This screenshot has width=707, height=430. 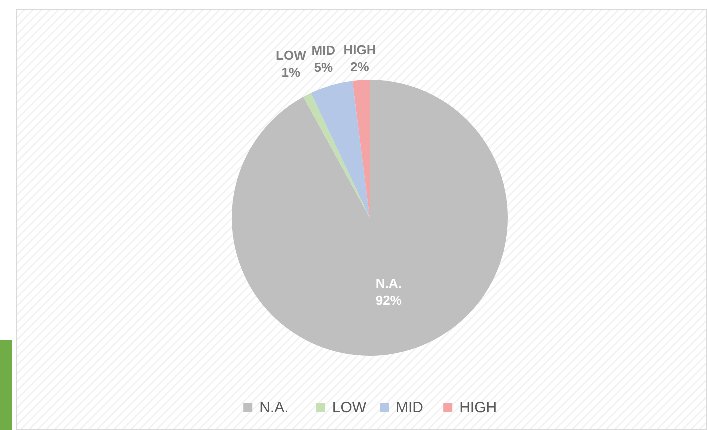 I want to click on legend-label: LOW, so click(x=350, y=408).